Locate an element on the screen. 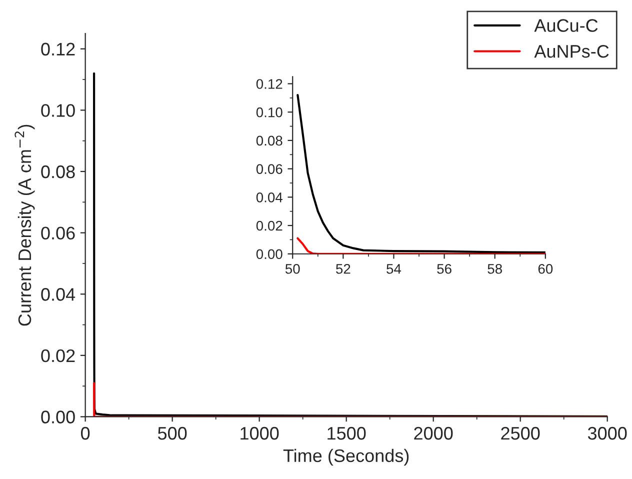  x-tick-label: 56 is located at coordinates (444, 269).